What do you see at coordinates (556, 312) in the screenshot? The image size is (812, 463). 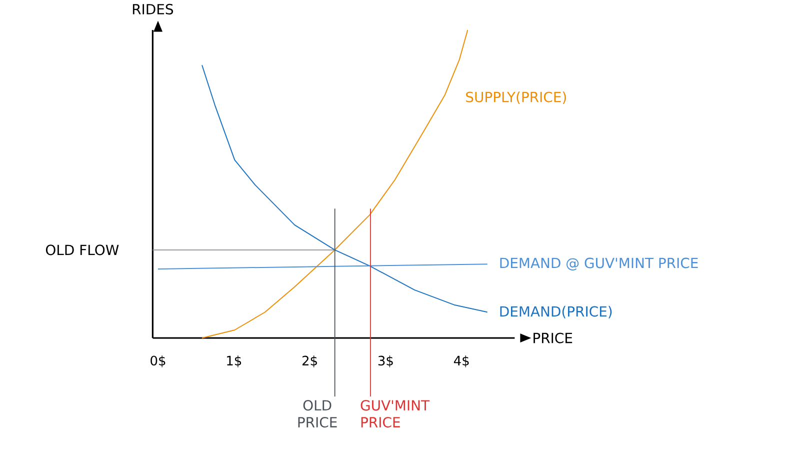 I see `series-label: DEMAND(PRICE)` at bounding box center [556, 312].